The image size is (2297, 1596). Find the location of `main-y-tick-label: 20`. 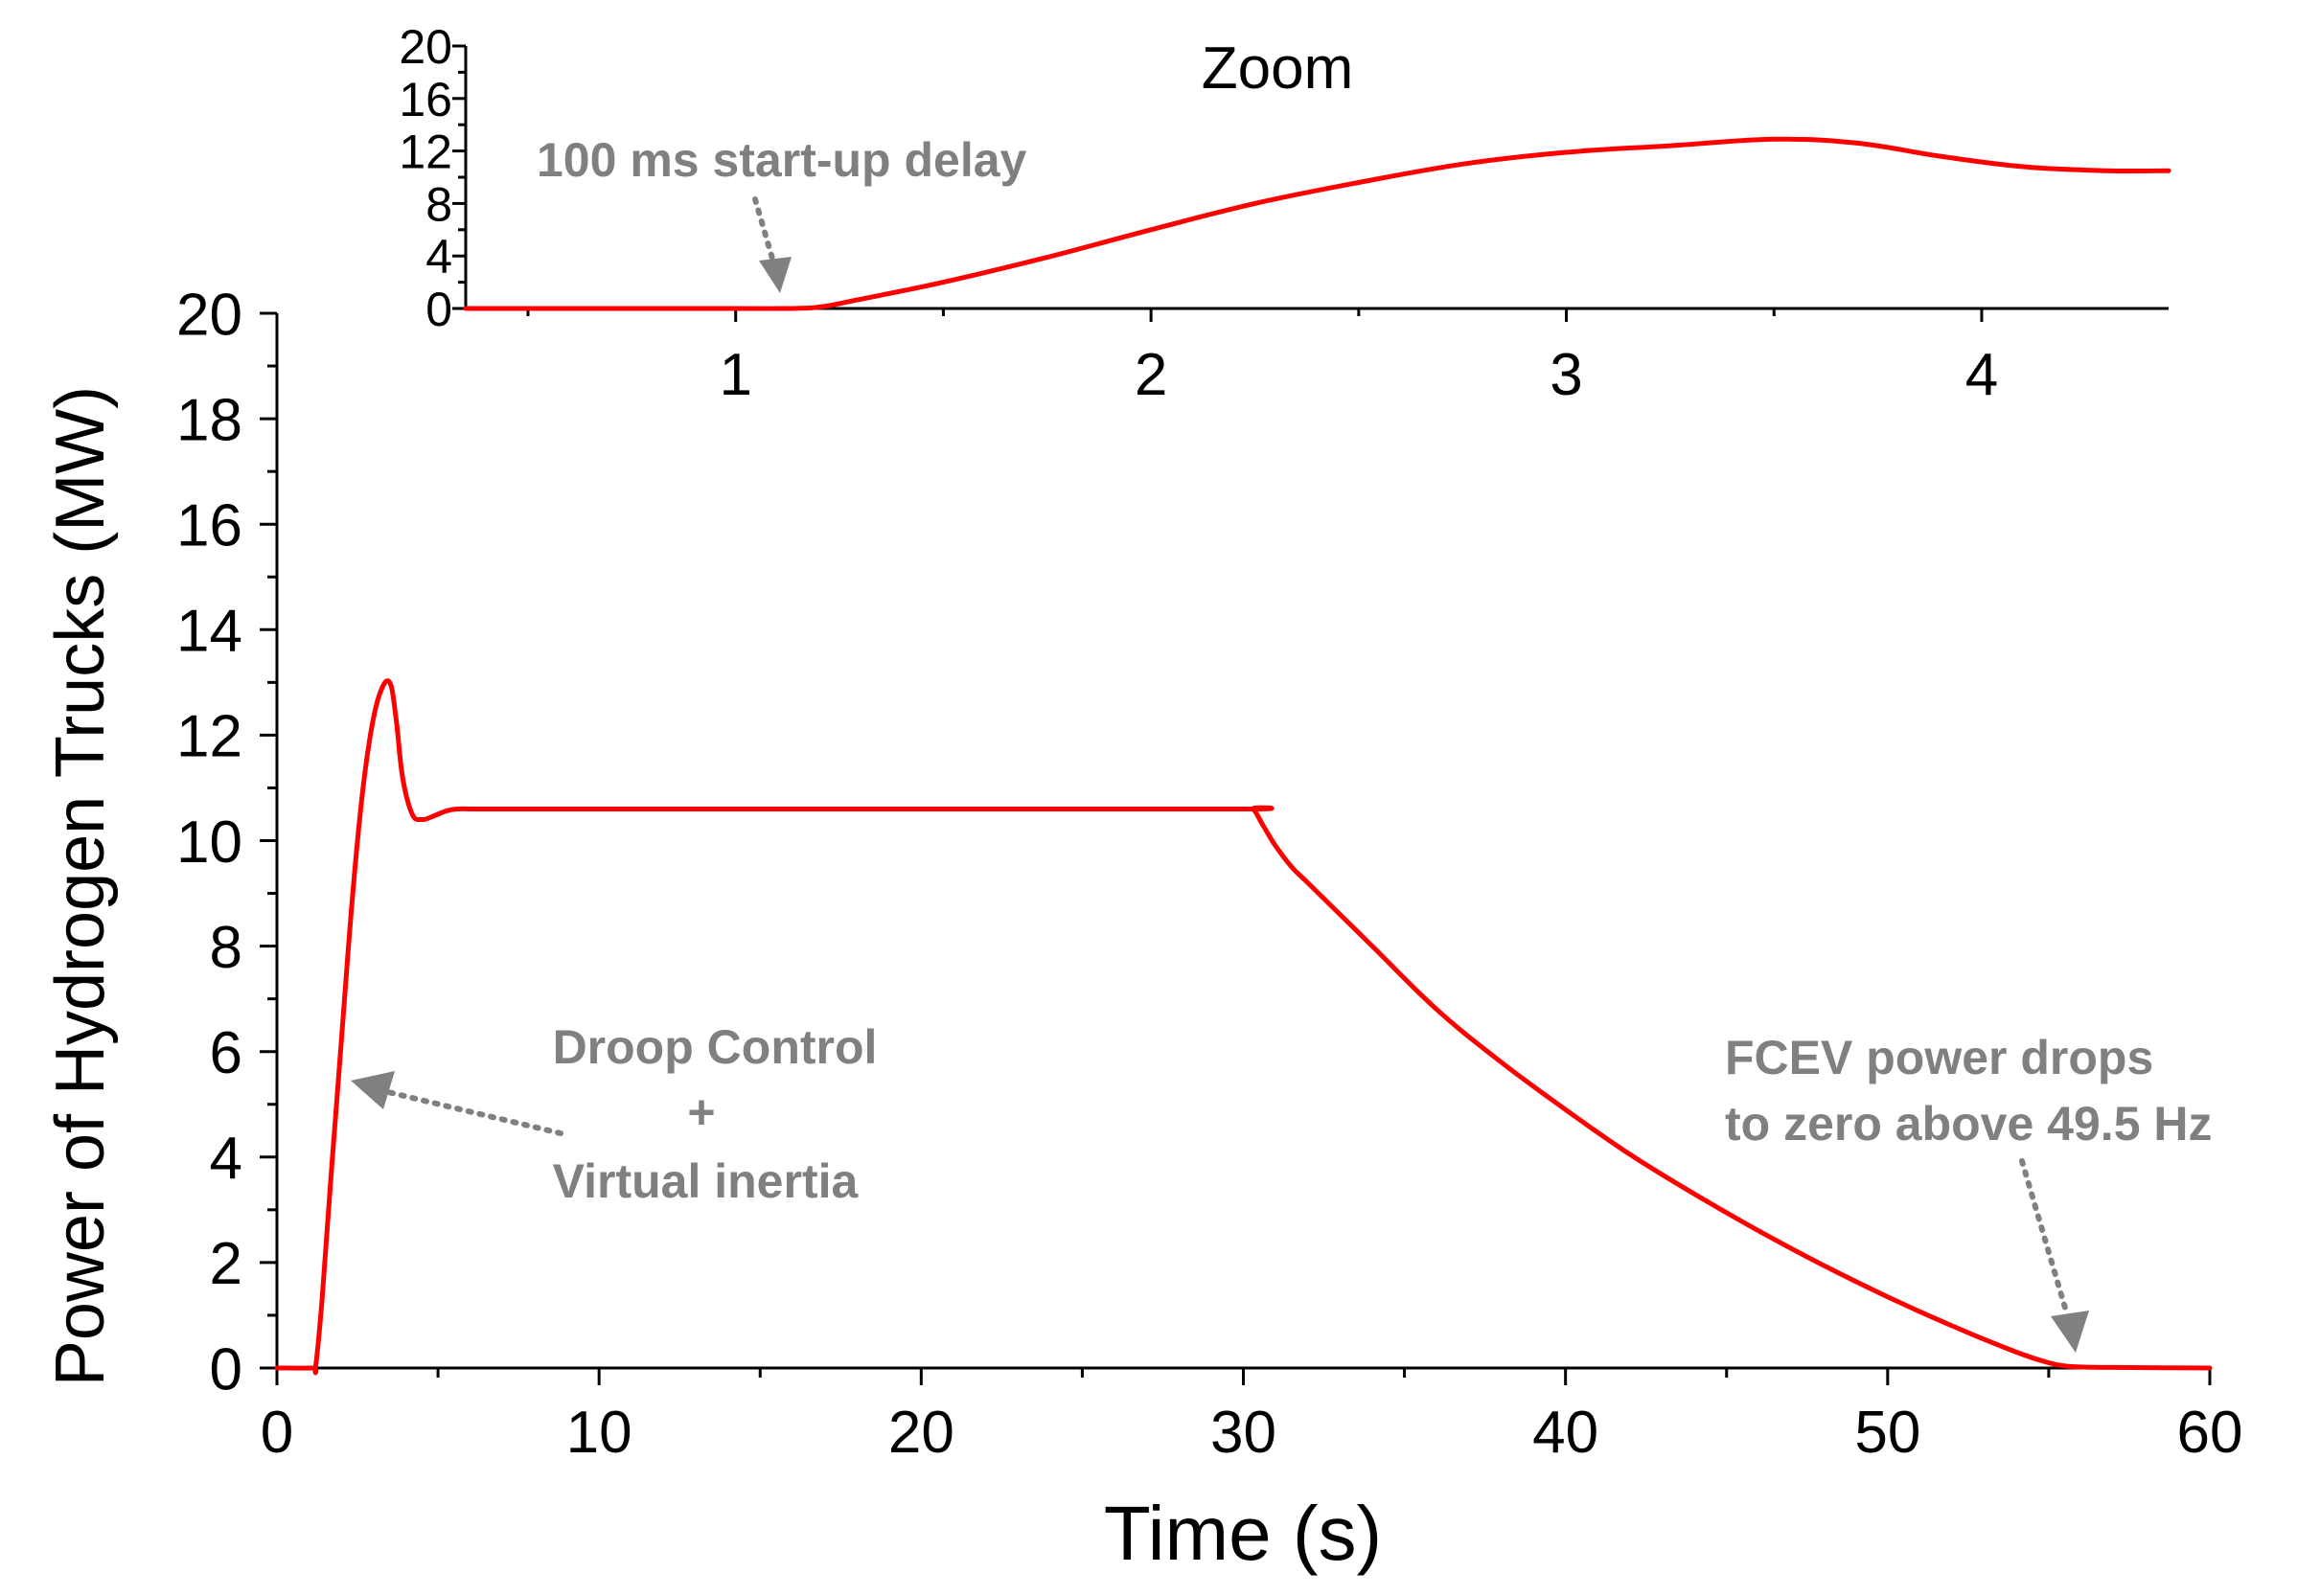

main-y-tick-label: 20 is located at coordinates (209, 315).